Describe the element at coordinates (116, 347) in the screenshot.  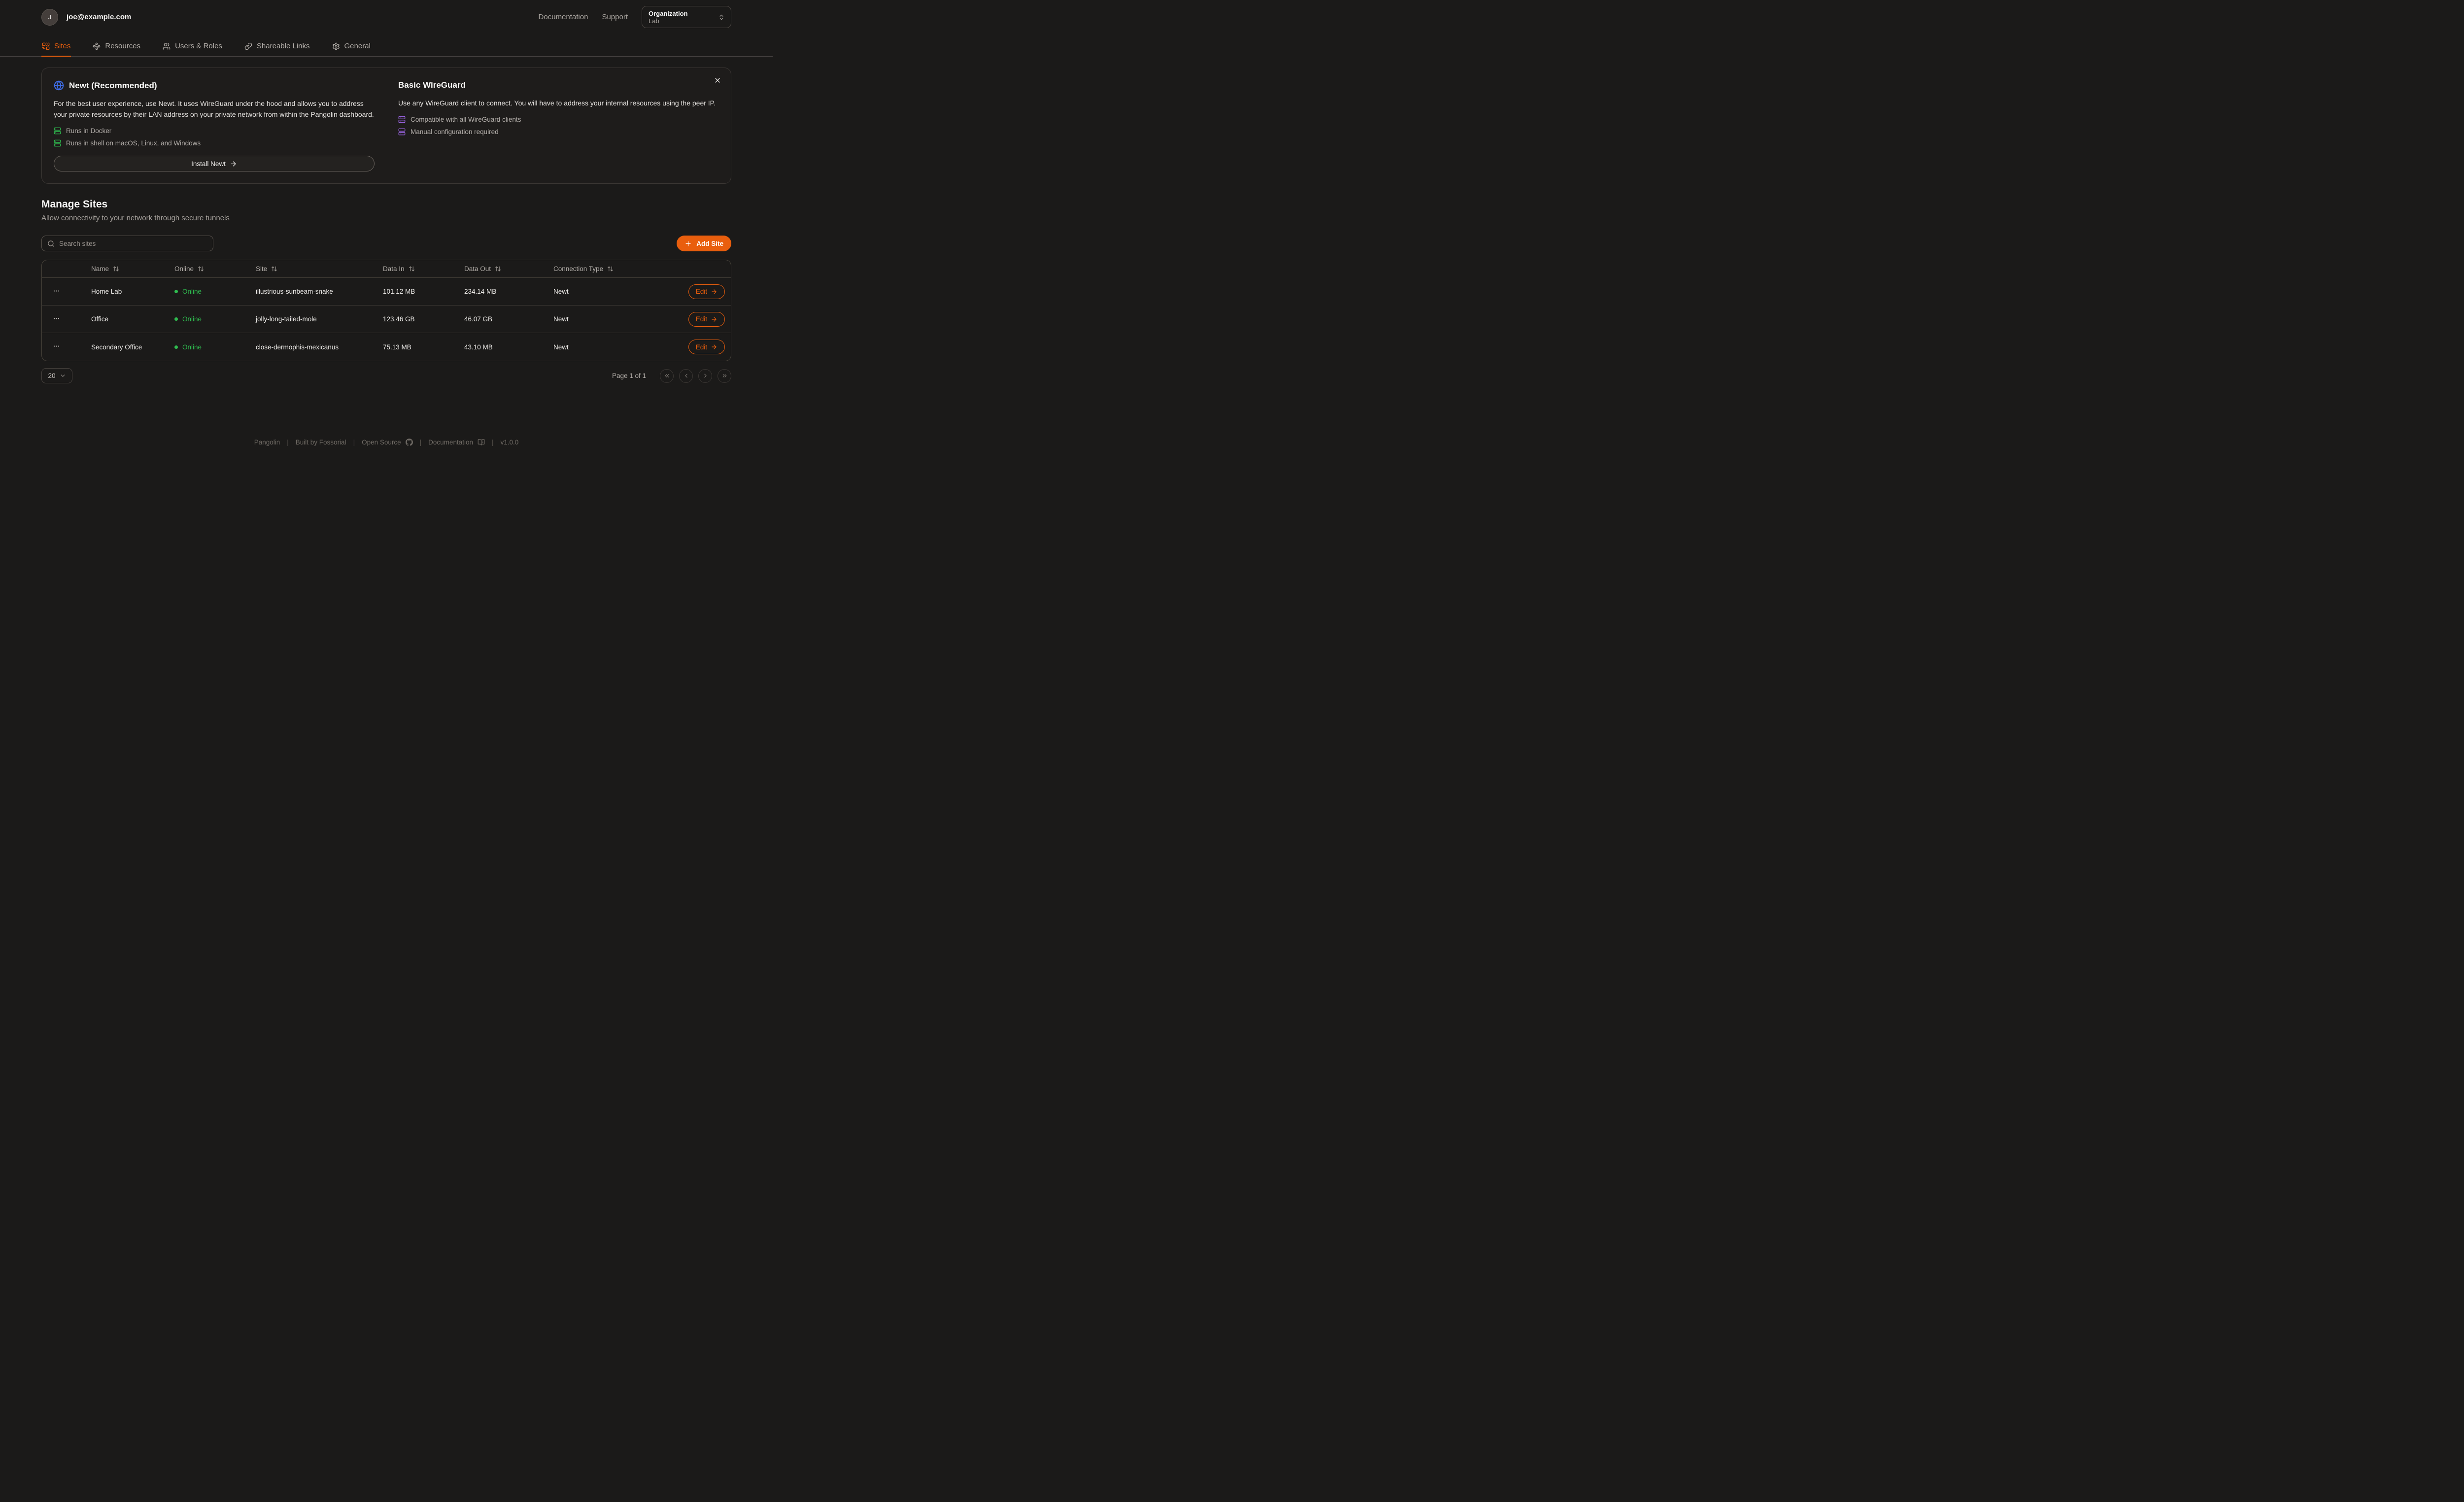
I see `site-name: Secondary Office` at that location.